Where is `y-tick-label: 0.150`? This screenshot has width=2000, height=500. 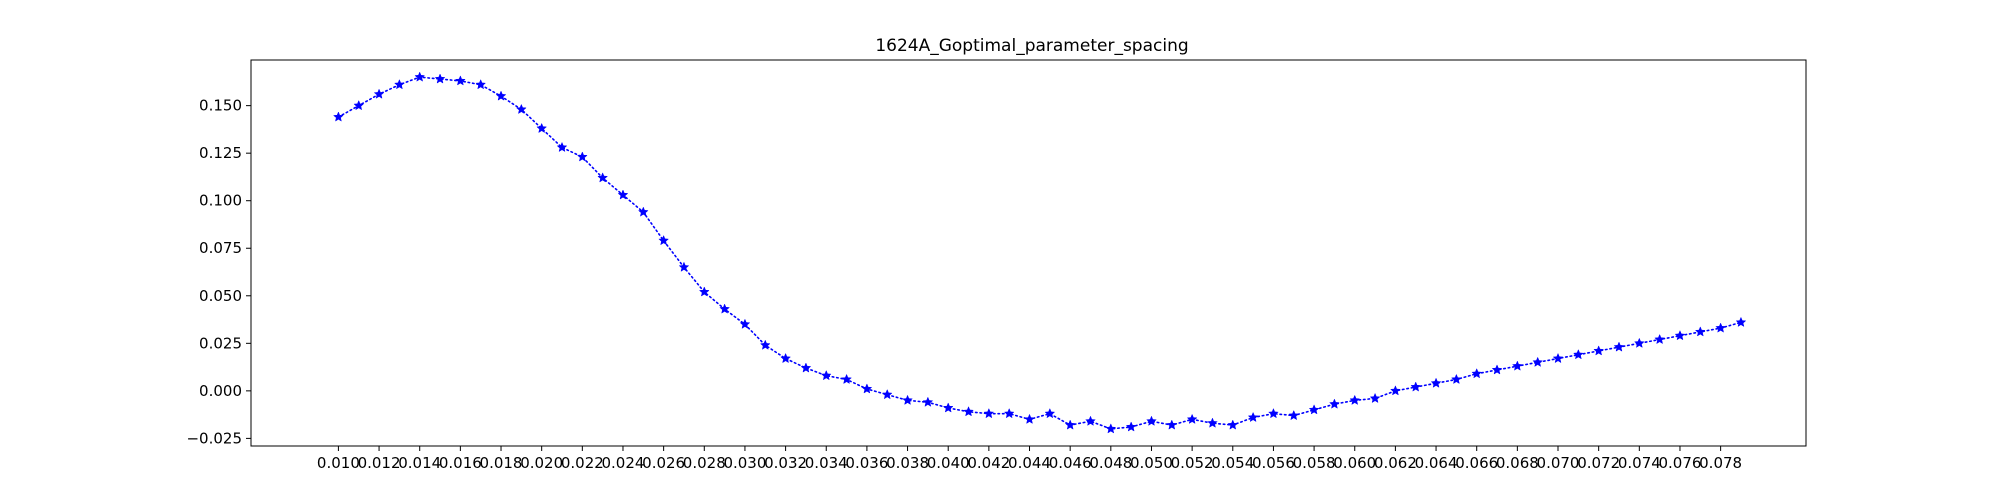 y-tick-label: 0.150 is located at coordinates (220, 106).